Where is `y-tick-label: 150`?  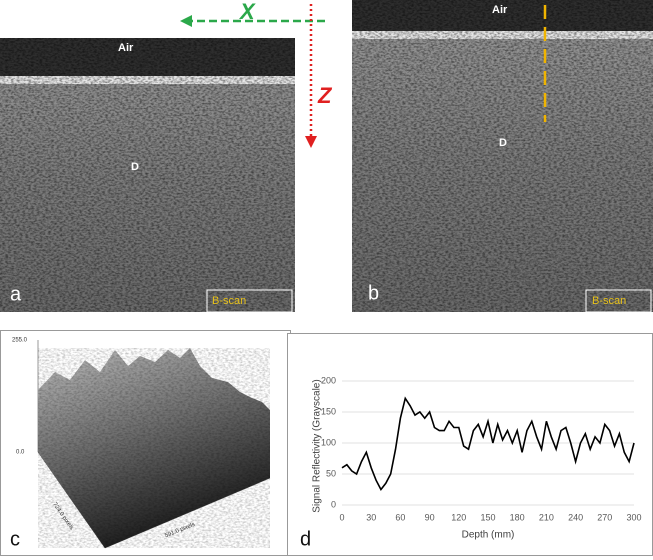 y-tick-label: 150 is located at coordinates (328, 411).